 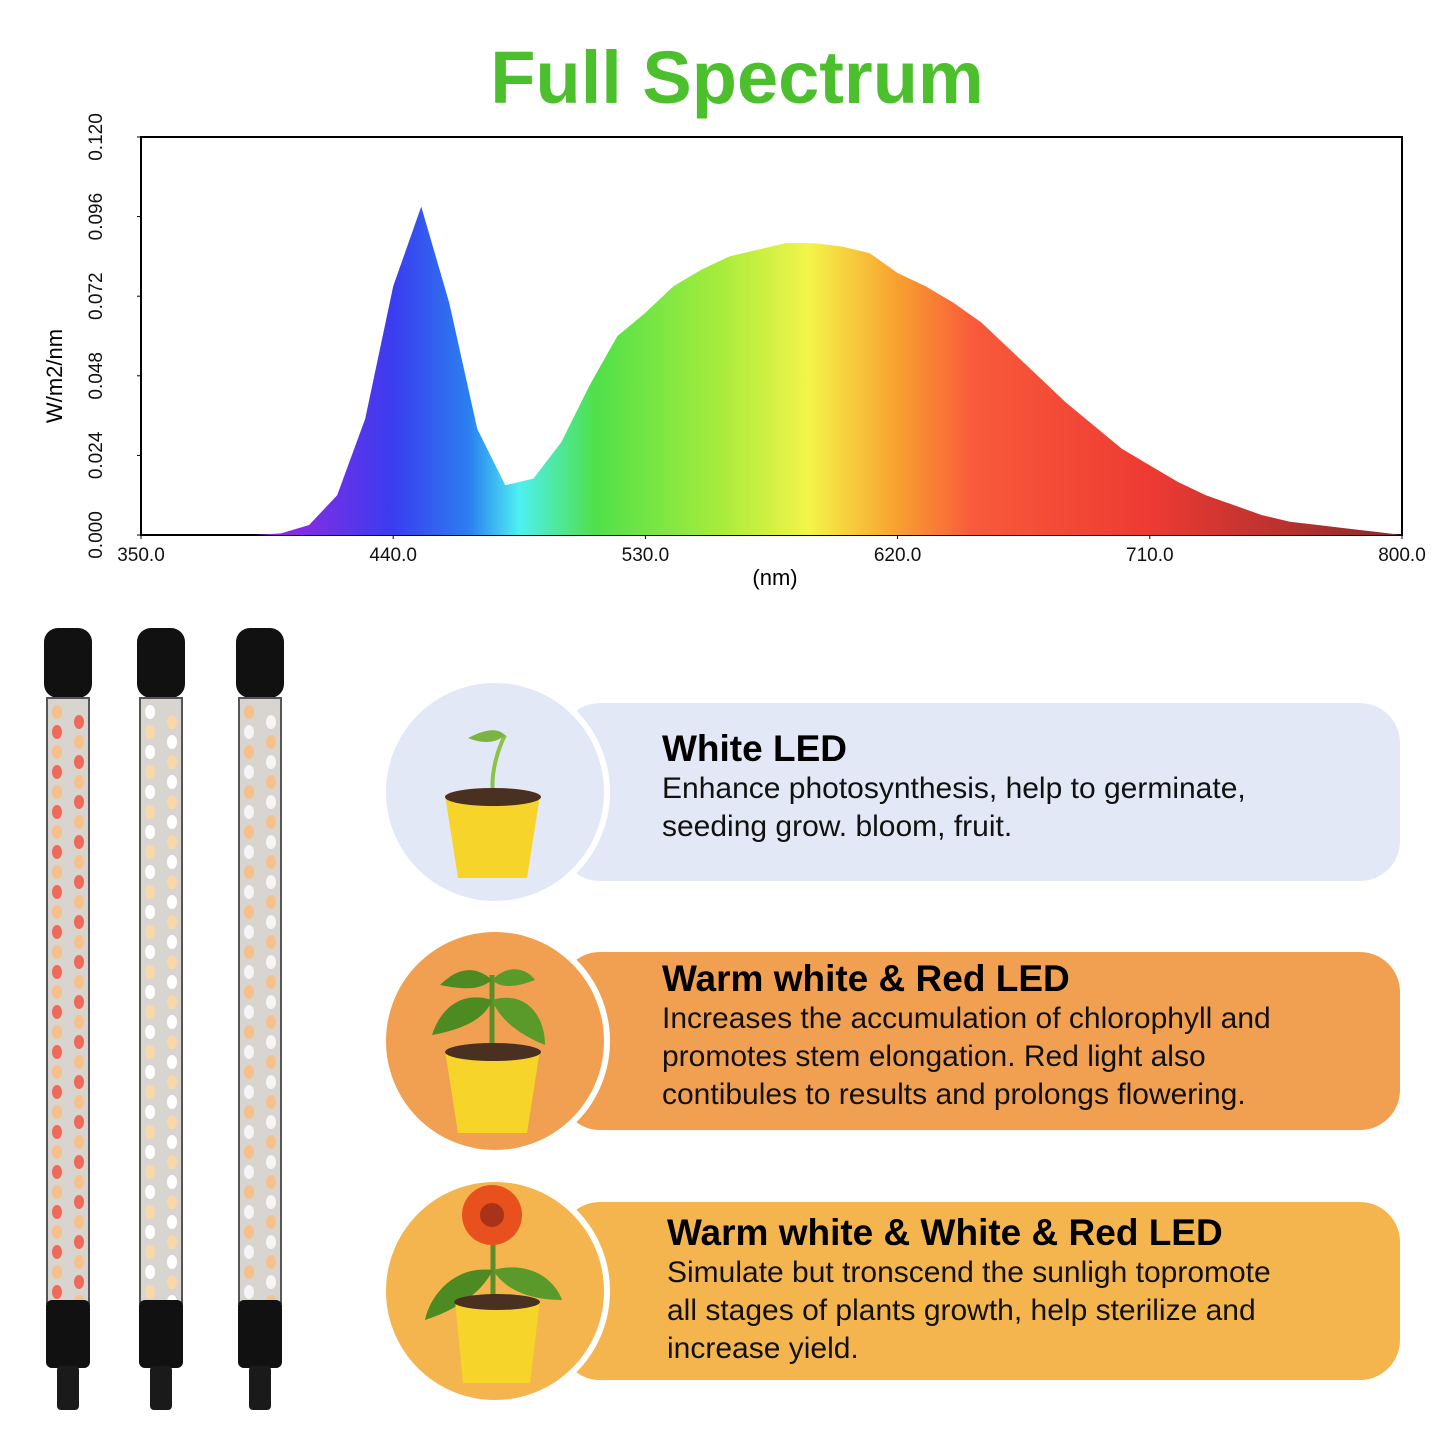 I want to click on x-tick-label: 350.0, so click(x=141, y=555).